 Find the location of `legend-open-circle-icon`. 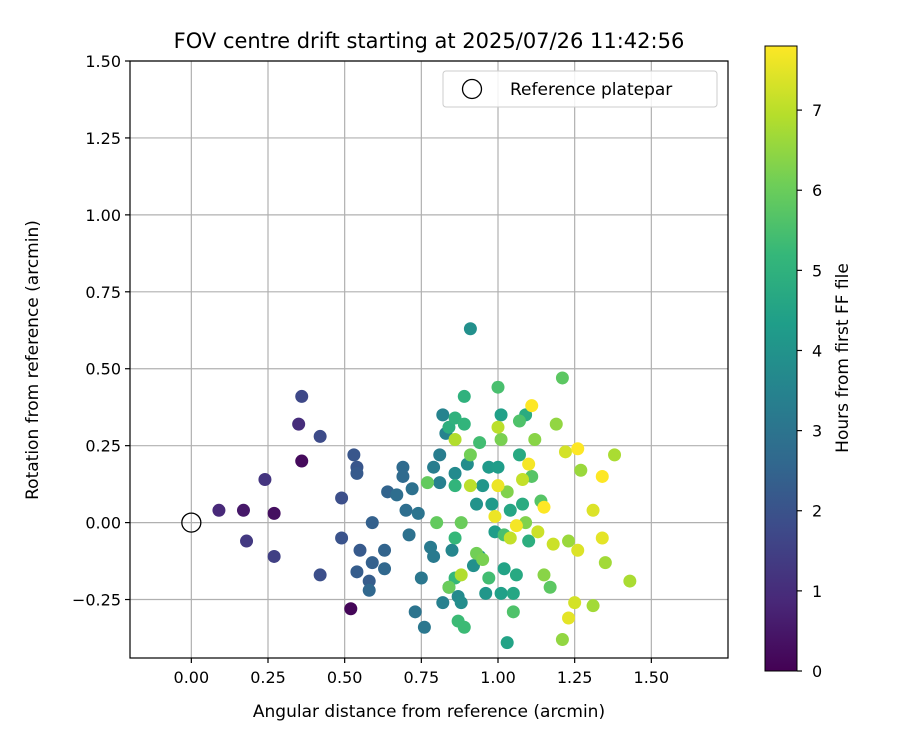

legend-open-circle-icon is located at coordinates (472, 89).